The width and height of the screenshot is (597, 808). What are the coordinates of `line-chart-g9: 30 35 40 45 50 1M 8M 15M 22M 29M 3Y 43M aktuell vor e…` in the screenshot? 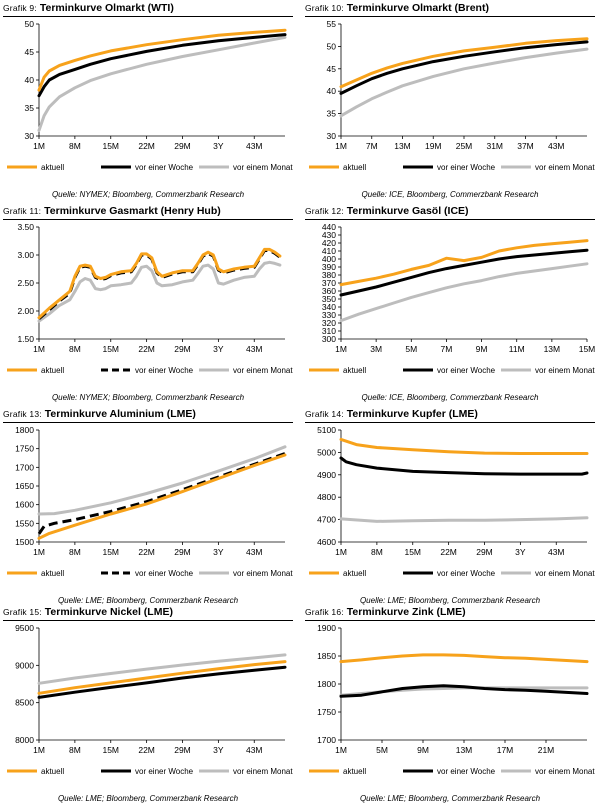 It's located at (150, 95).